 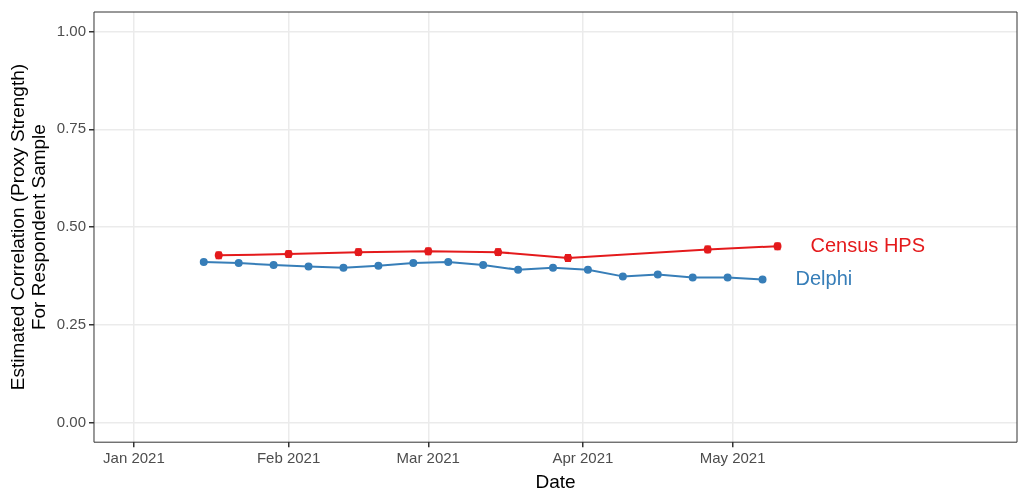 What do you see at coordinates (288, 458) in the screenshot?
I see `x-tick-label: Feb 2021` at bounding box center [288, 458].